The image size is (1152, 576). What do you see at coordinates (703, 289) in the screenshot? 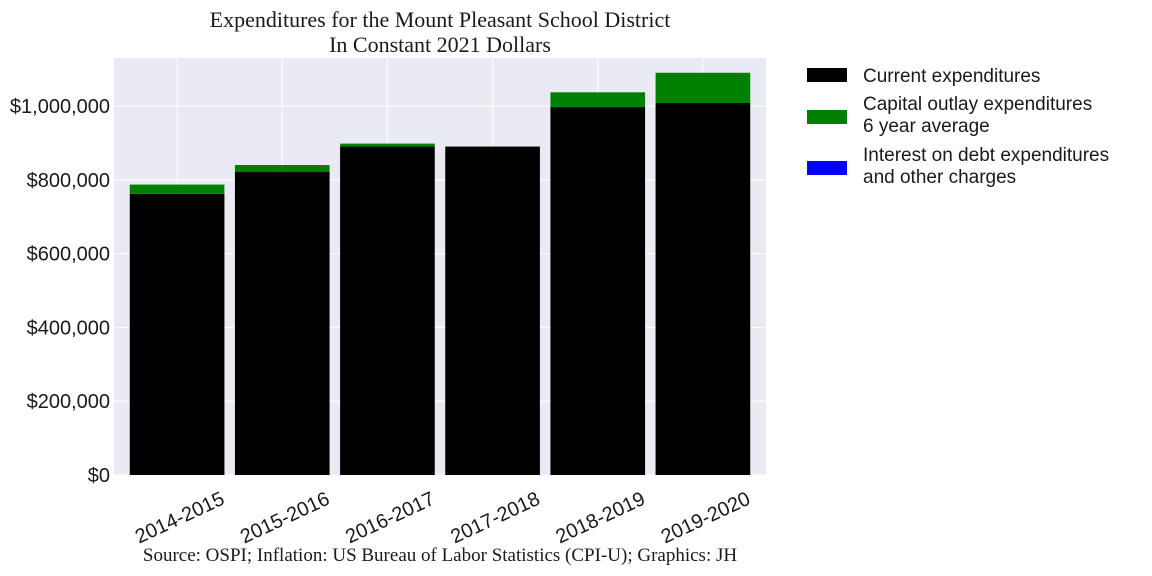
I see `bar-segment-series-0-2019-2020` at bounding box center [703, 289].